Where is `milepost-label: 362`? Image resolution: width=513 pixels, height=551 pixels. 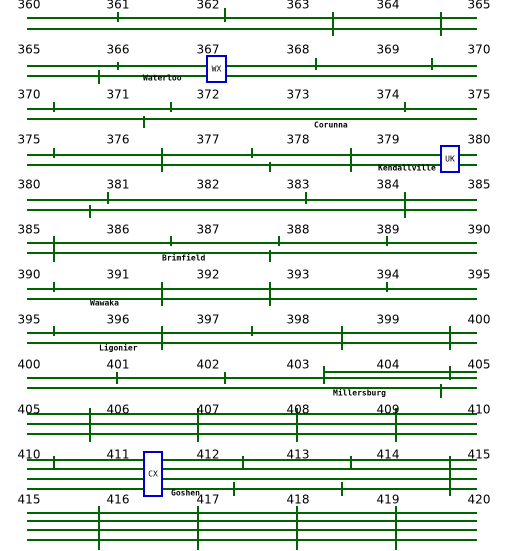 milepost-label: 362 is located at coordinates (208, 6).